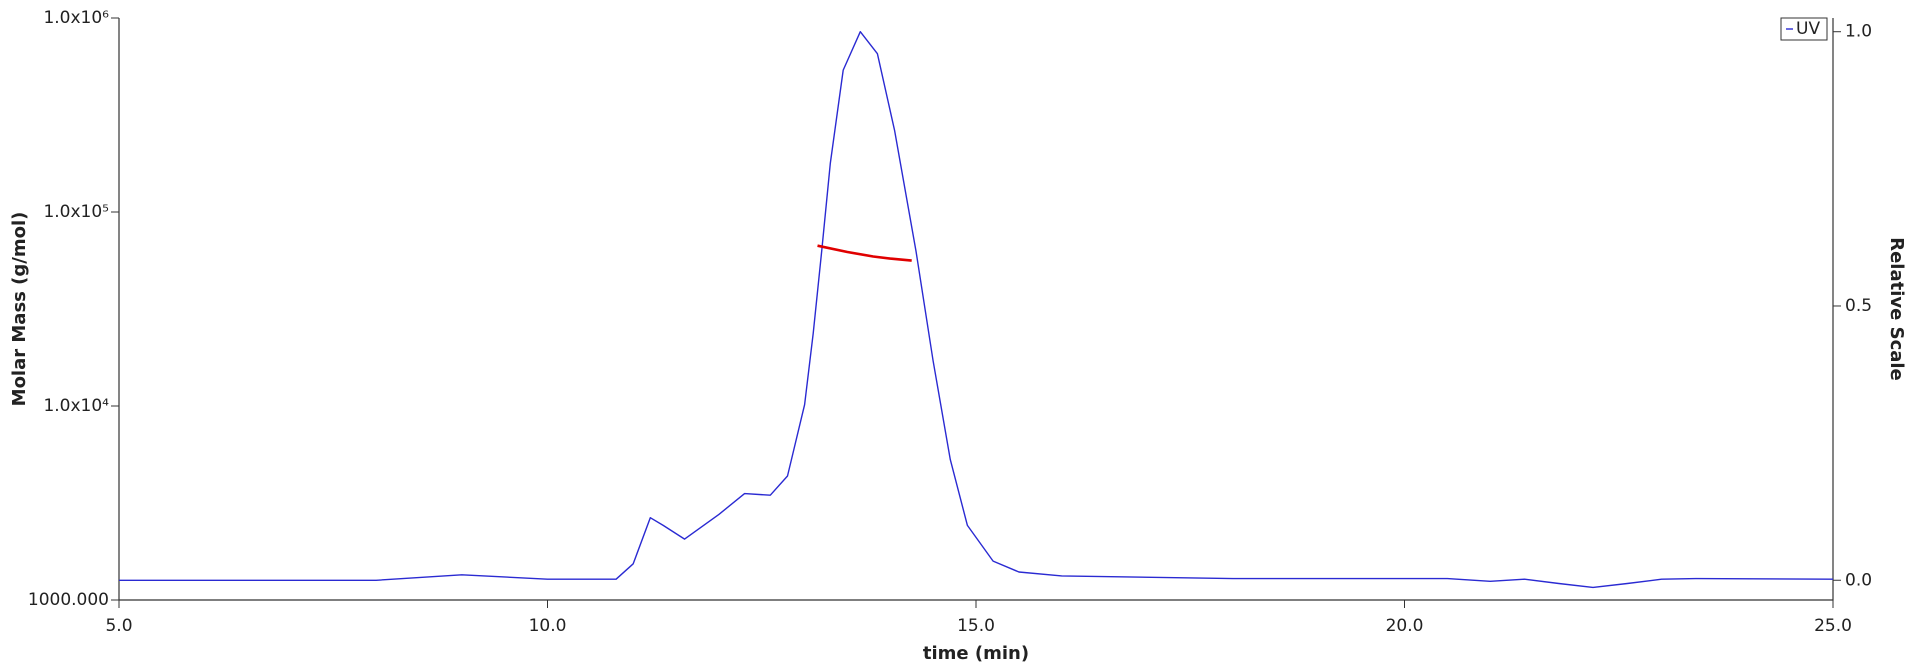 The height and width of the screenshot is (672, 1920). Describe the element at coordinates (864, 253) in the screenshot. I see `series-line` at that location.